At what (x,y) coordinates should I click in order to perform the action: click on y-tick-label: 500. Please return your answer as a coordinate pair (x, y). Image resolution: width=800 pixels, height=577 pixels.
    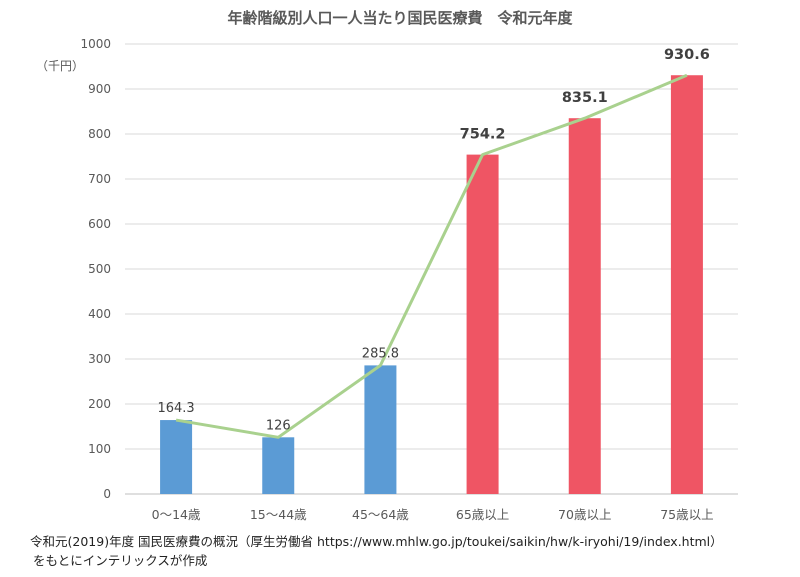
    Looking at the image, I should click on (99, 269).